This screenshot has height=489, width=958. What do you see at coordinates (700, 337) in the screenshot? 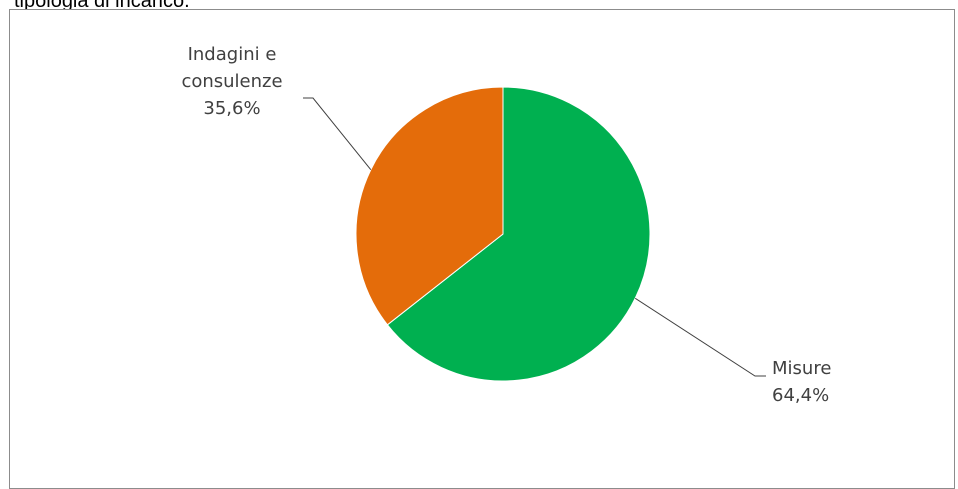
I see `leader-line-misure` at bounding box center [700, 337].